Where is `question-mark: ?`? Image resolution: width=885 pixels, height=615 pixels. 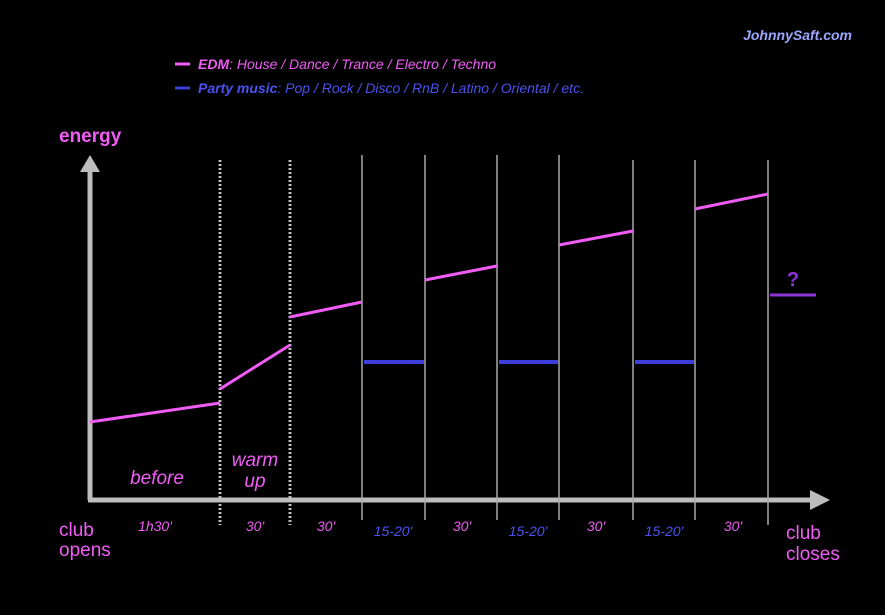 question-mark: ? is located at coordinates (793, 280).